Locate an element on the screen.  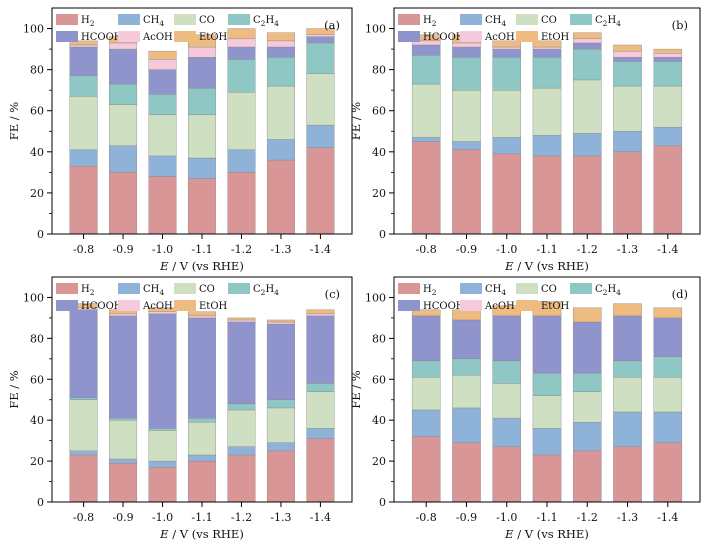
bar-hcooh--0.8 is located at coordinates (426, 338).